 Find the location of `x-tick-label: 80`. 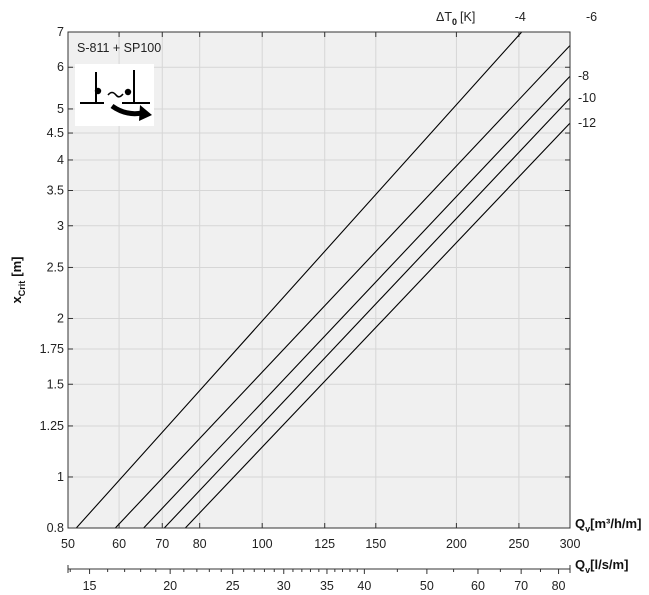

x-tick-label: 80 is located at coordinates (200, 544).